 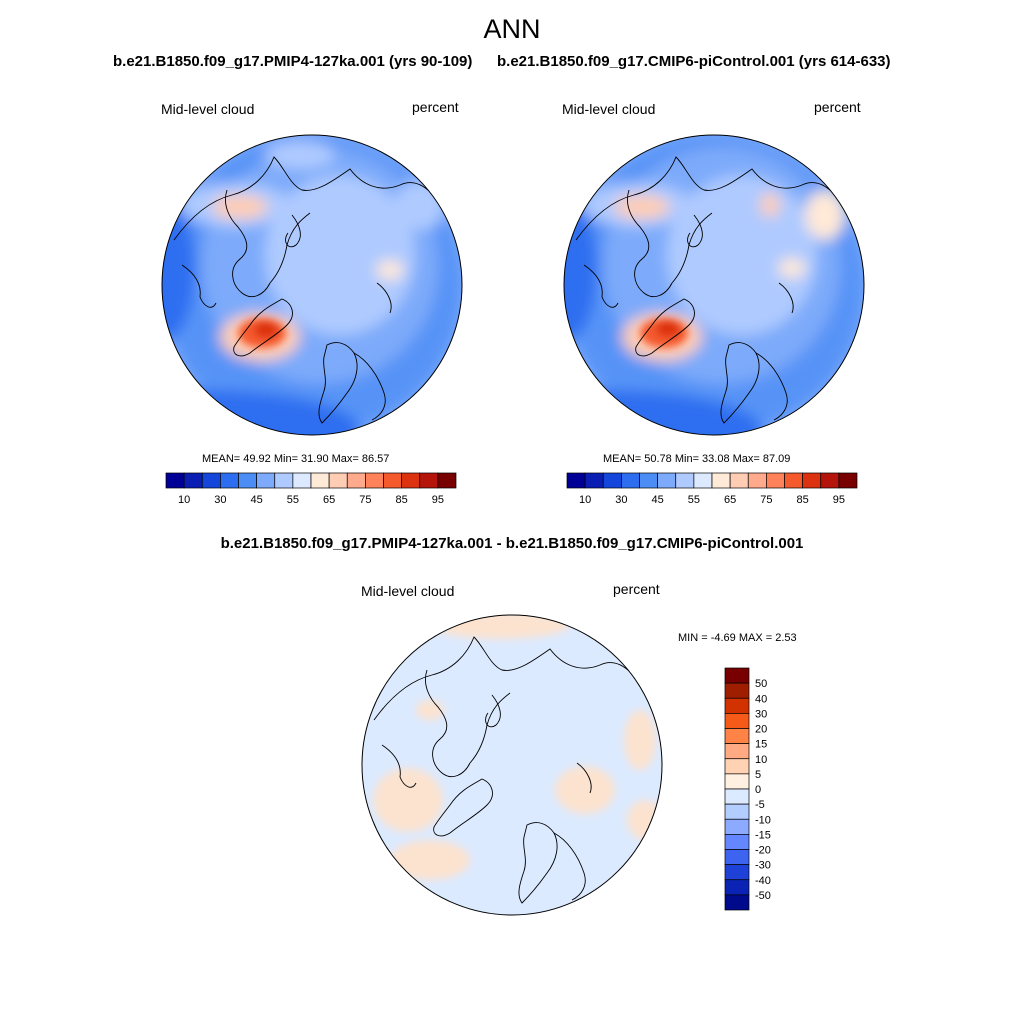 I want to click on difference-colorbar-label: 40, so click(x=761, y=699).